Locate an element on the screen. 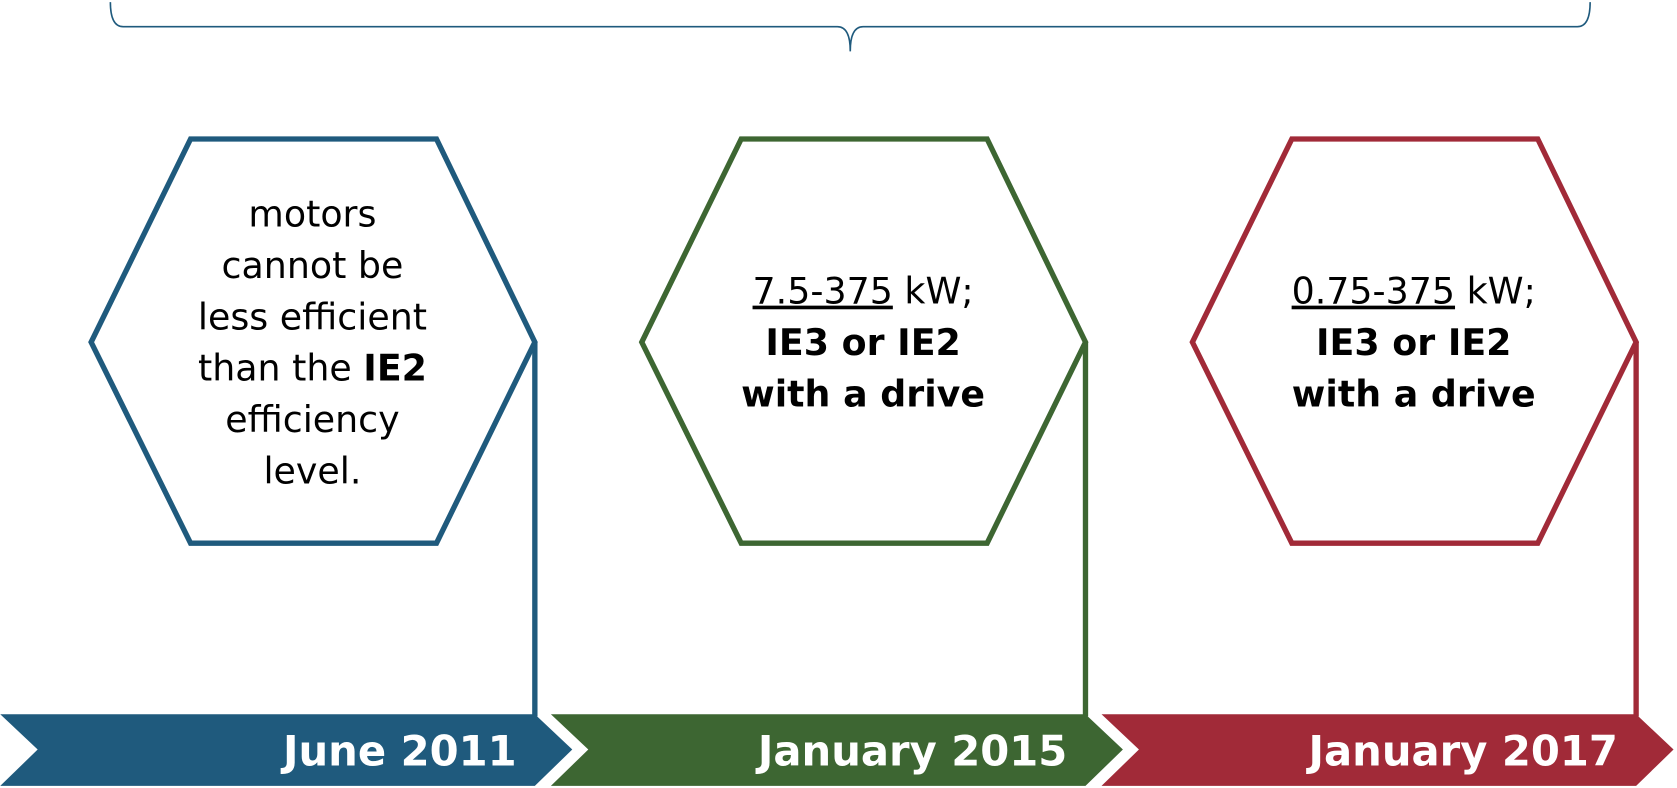 The image size is (1677, 788). text-line: less efficient is located at coordinates (312, 316).